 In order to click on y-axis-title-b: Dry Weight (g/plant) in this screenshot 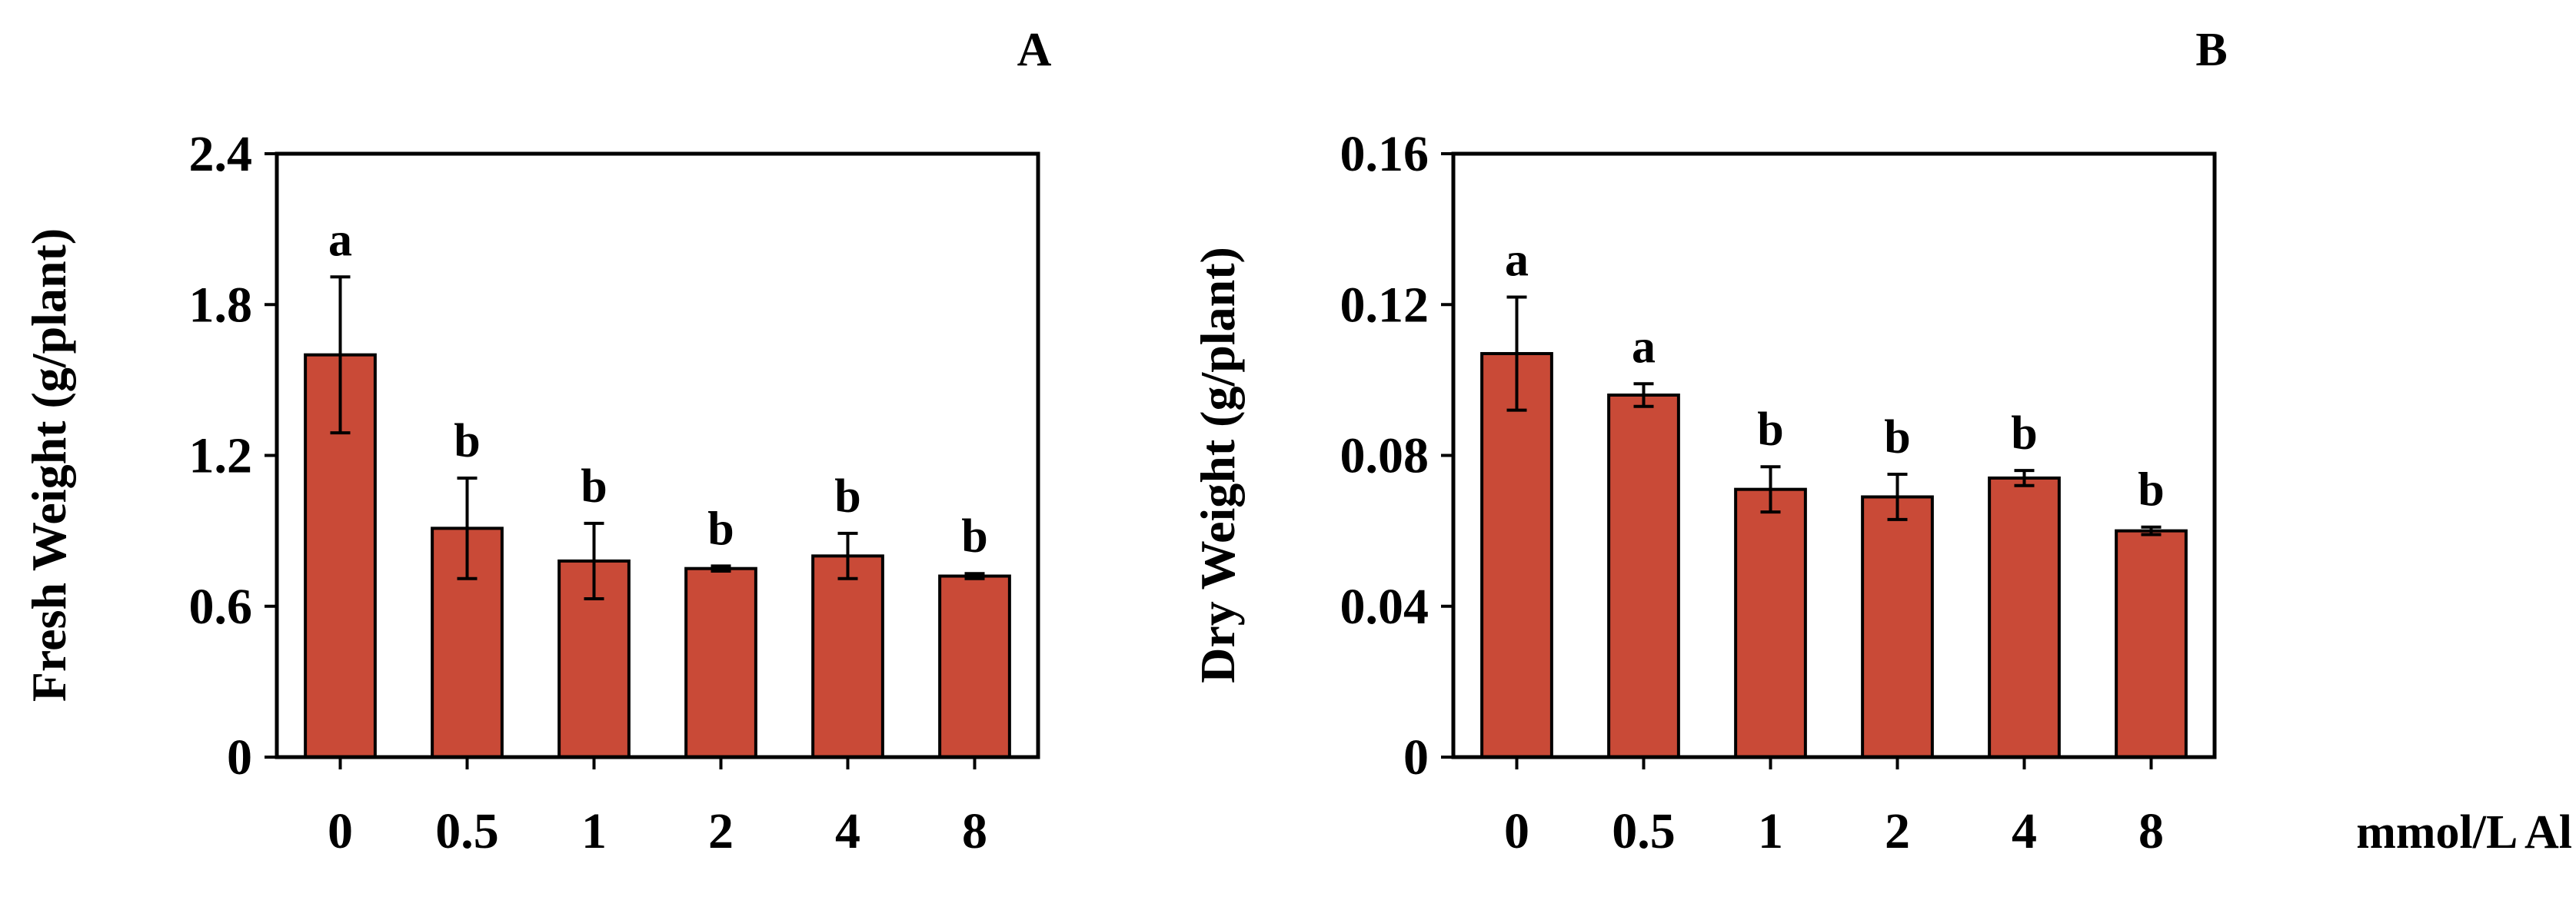, I will do `click(1217, 465)`.